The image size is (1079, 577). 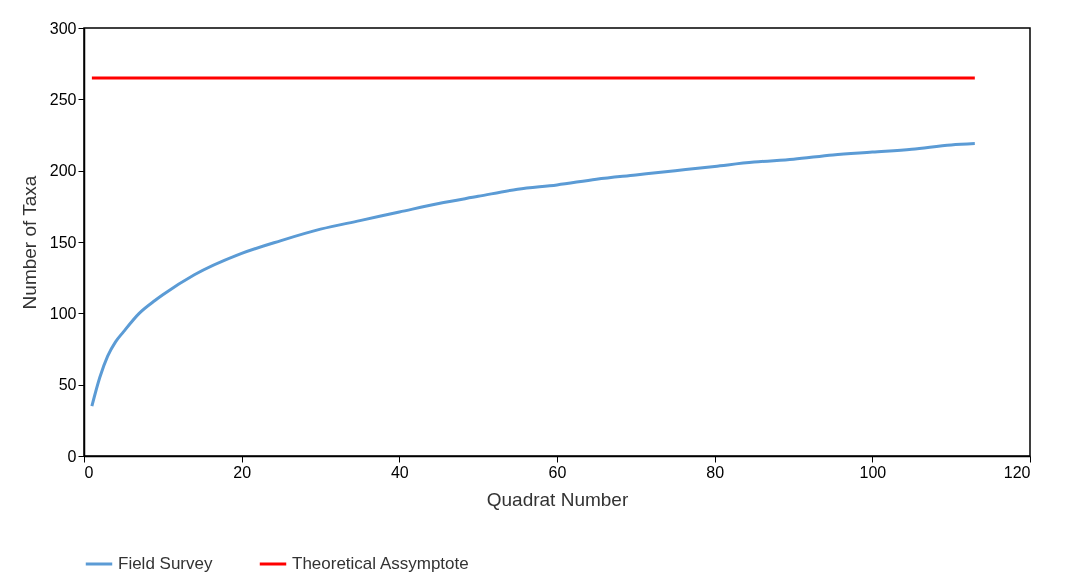 What do you see at coordinates (29, 242) in the screenshot?
I see `y-axis-title: Number of Taxa` at bounding box center [29, 242].